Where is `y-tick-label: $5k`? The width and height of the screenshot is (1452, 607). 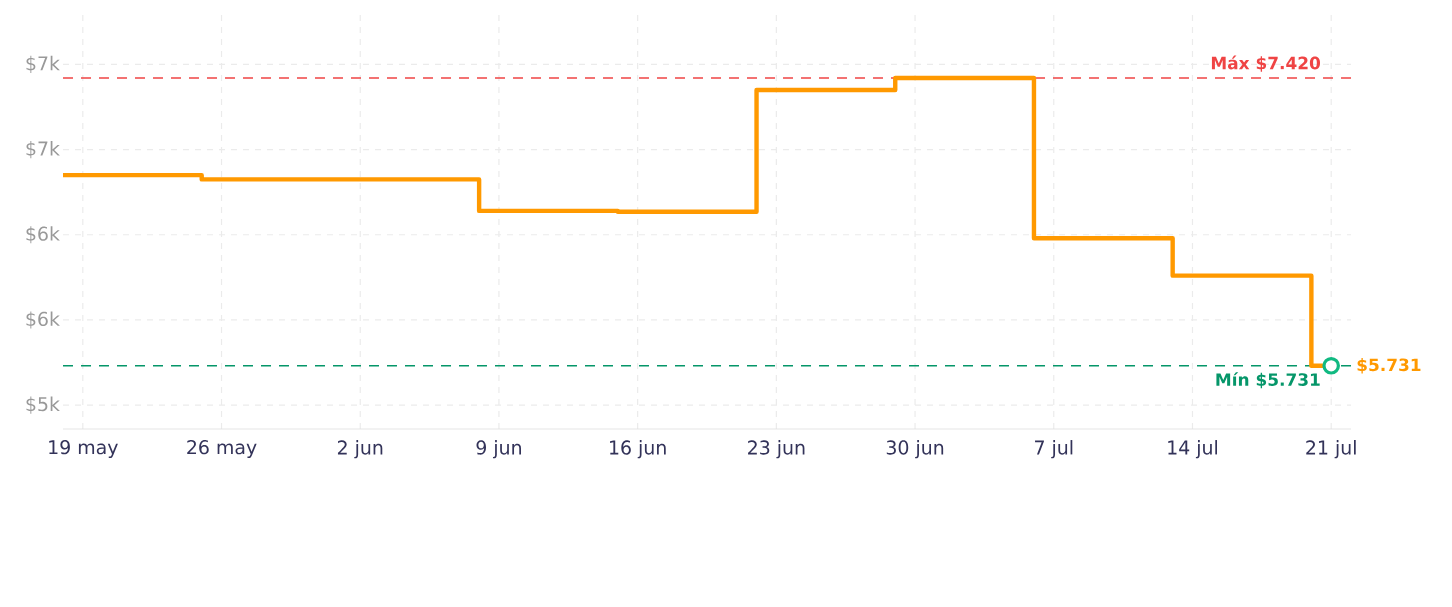 y-tick-label: $5k is located at coordinates (43, 405).